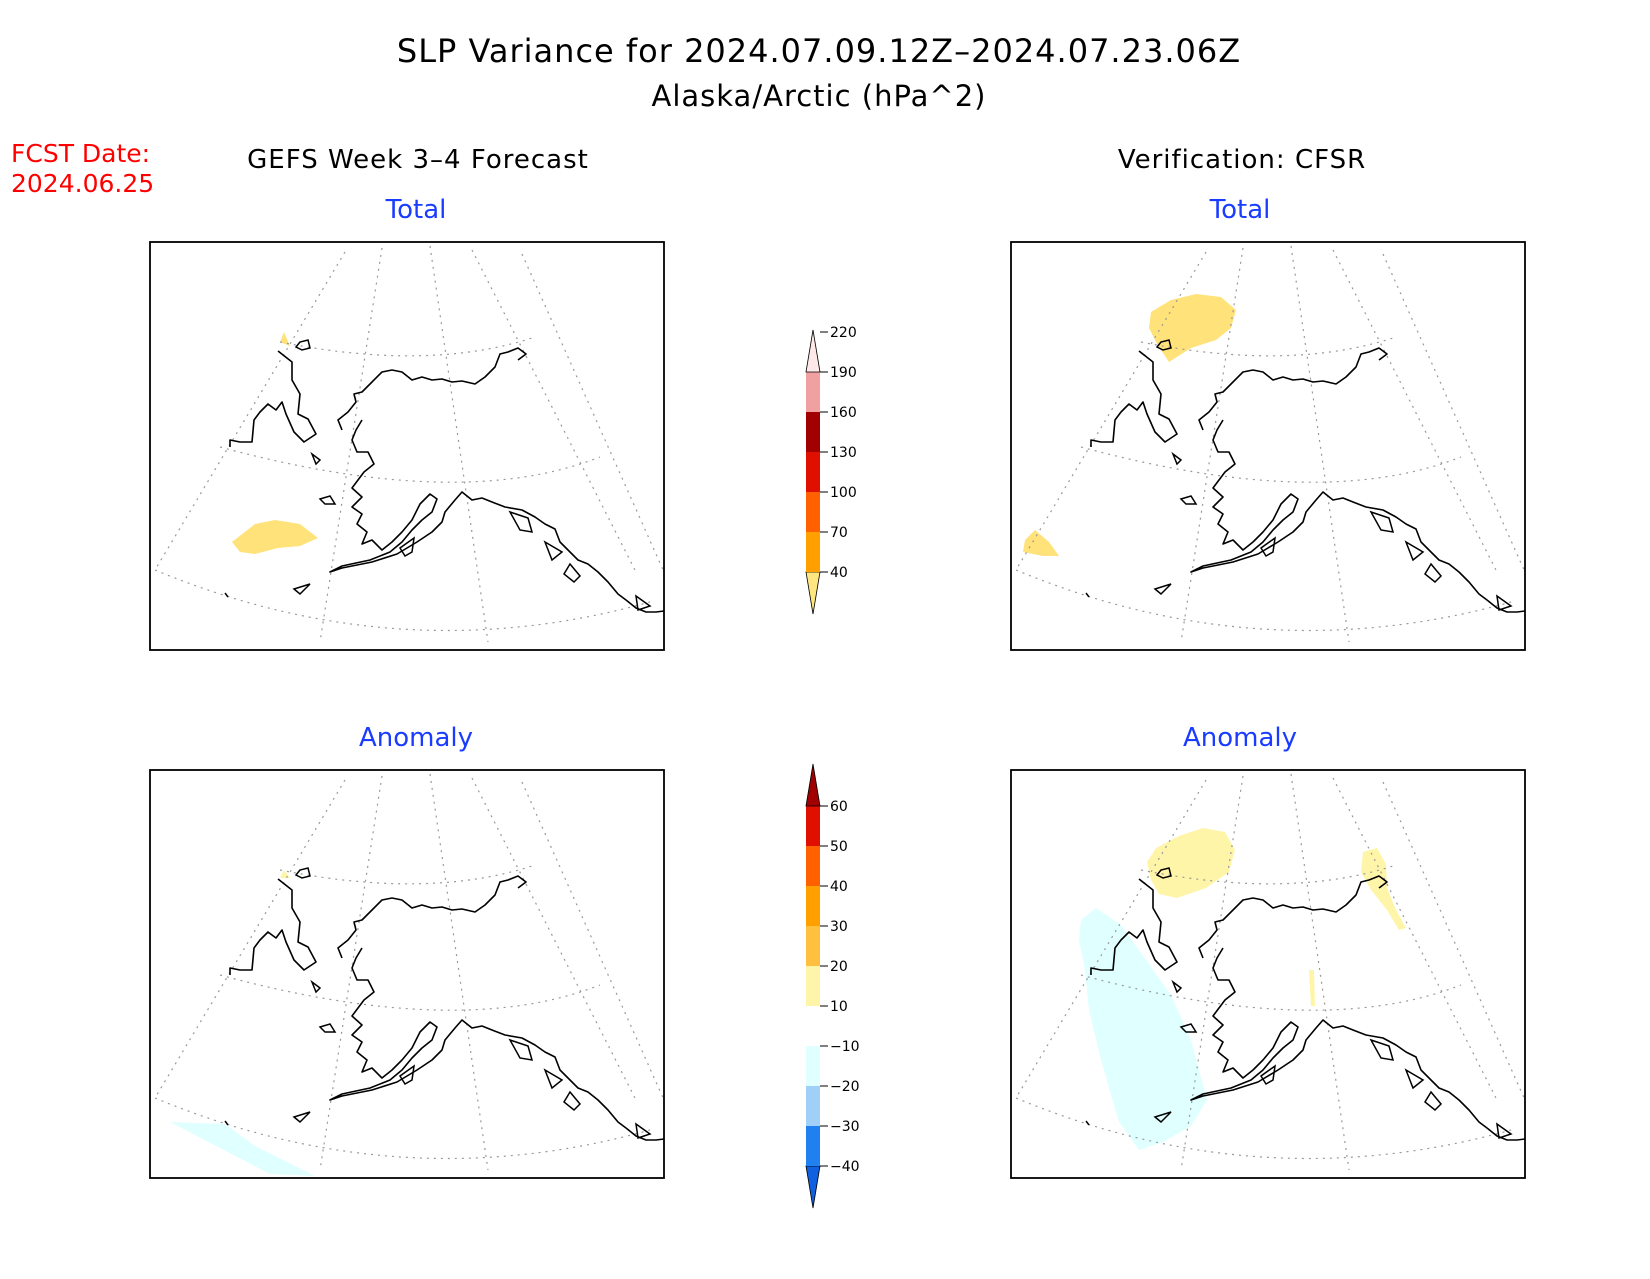 The width and height of the screenshot is (1650, 1279). What do you see at coordinates (82, 183) in the screenshot?
I see `fcst-date-value: 2024.06.25` at bounding box center [82, 183].